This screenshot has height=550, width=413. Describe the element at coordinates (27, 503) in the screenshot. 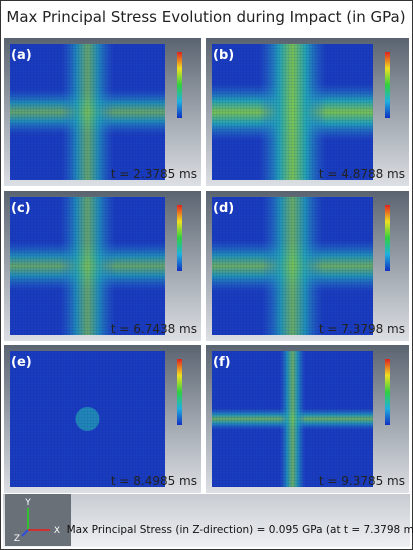

I see `triad-y-label: Y` at that location.